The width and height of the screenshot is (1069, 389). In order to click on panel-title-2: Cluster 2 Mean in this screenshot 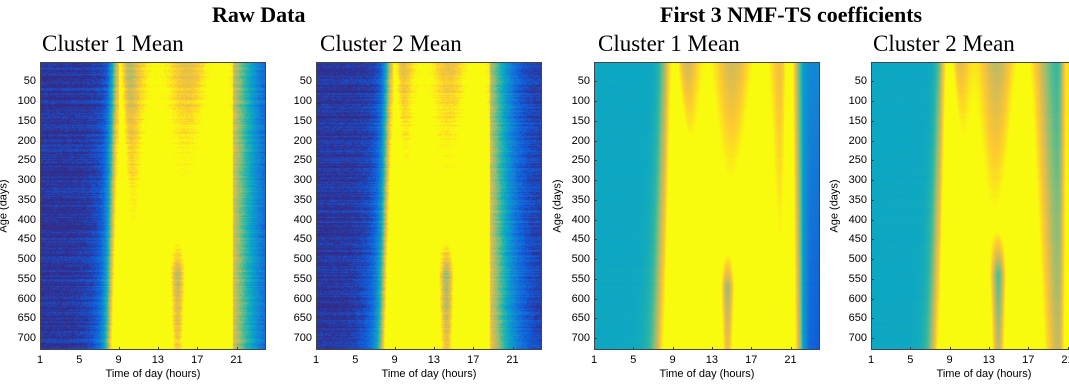, I will do `click(391, 43)`.